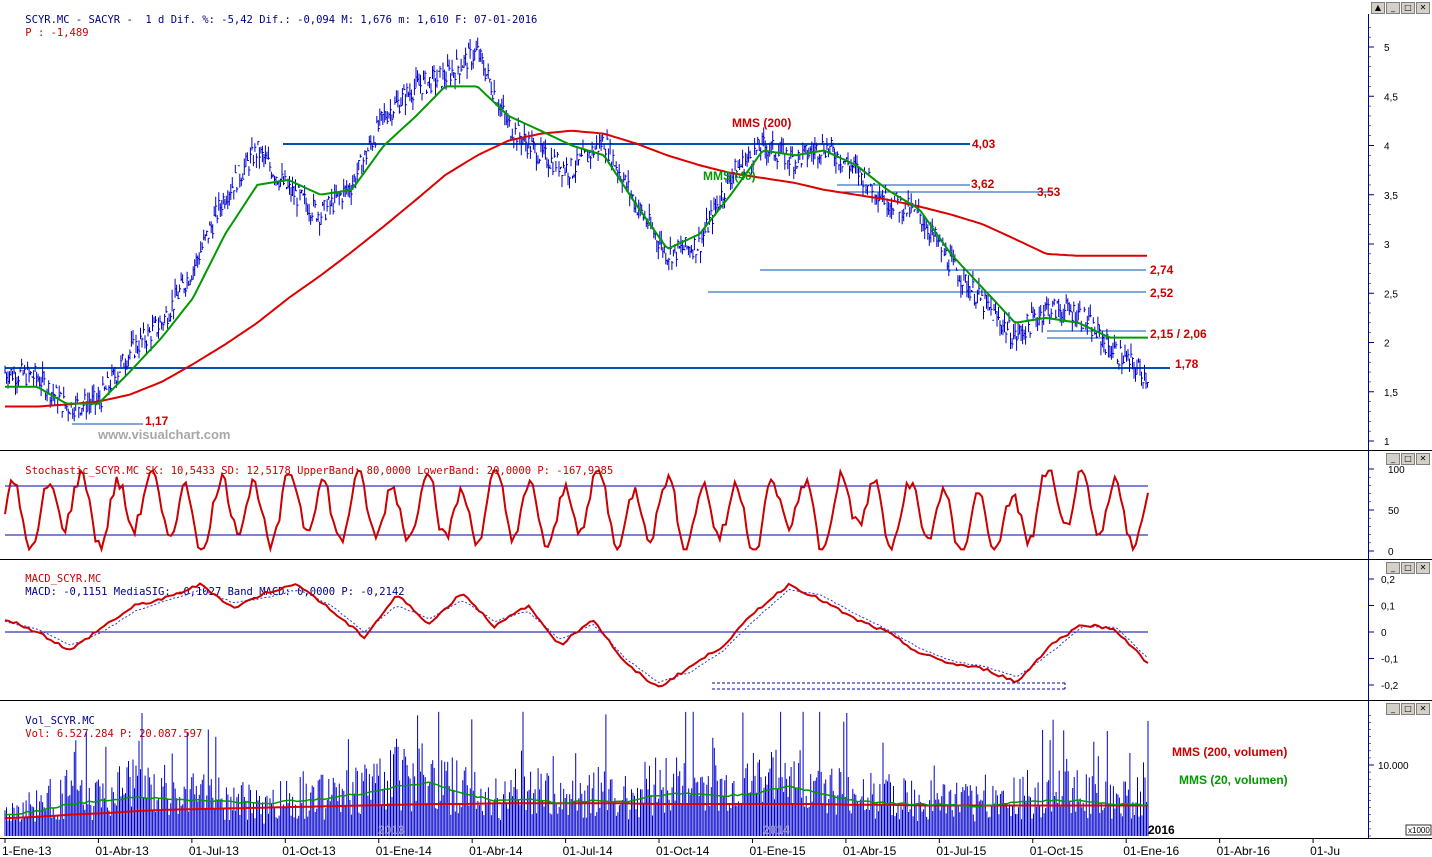  Describe the element at coordinates (1383, 237) in the screenshot. I see `price-y-axis: 1 1,5 2 2,5 3 3,5 4 4,5 5` at that location.